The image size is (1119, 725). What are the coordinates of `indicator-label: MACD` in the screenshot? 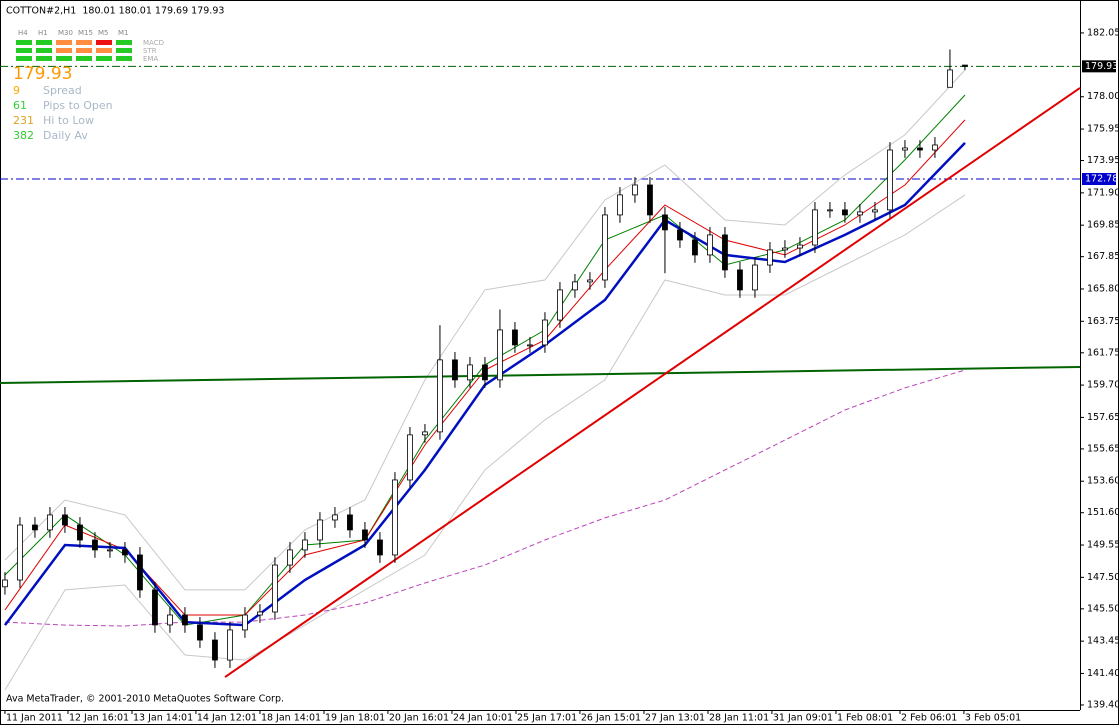 It's located at (153, 43).